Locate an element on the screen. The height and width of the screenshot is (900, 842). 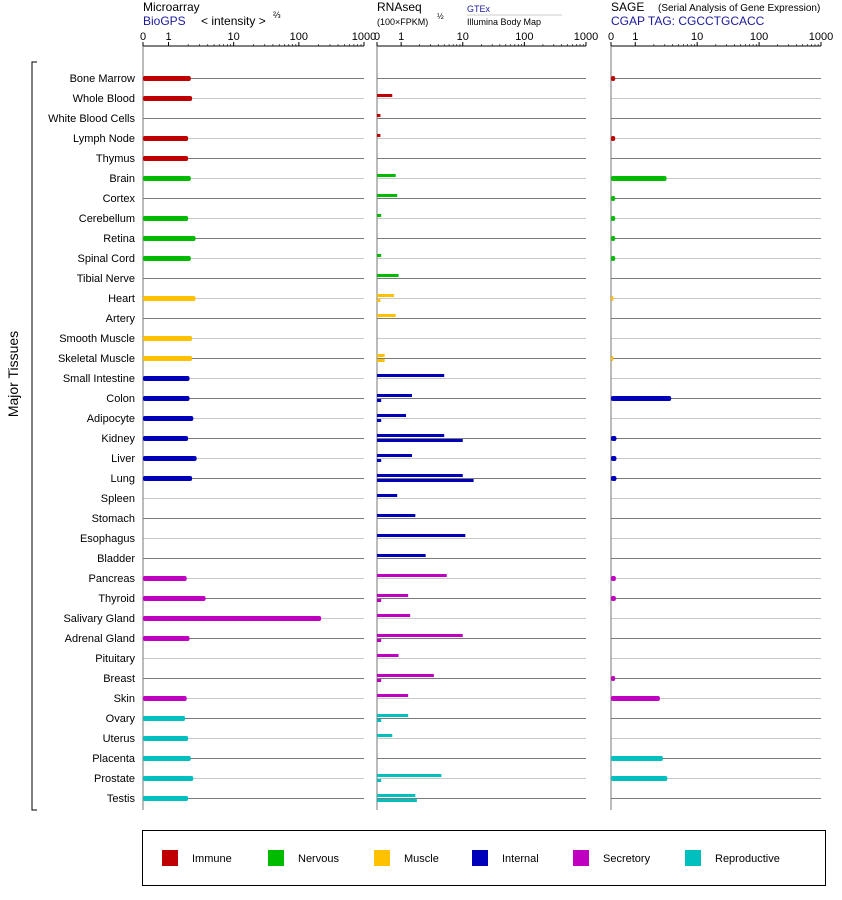
category-label: Bladder is located at coordinates (116, 559).